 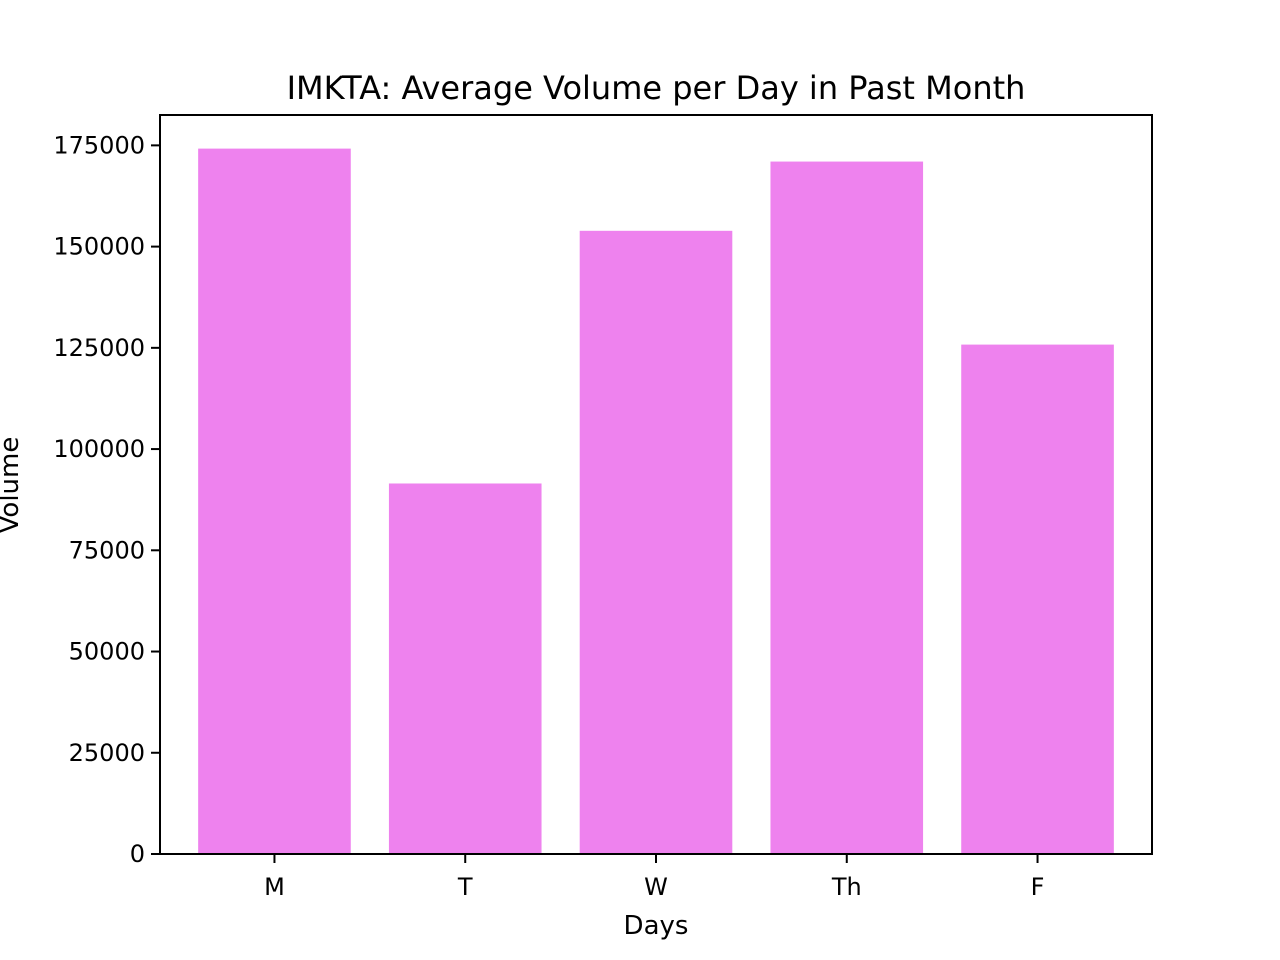 I want to click on x-tick-label: Th, so click(x=846, y=887).